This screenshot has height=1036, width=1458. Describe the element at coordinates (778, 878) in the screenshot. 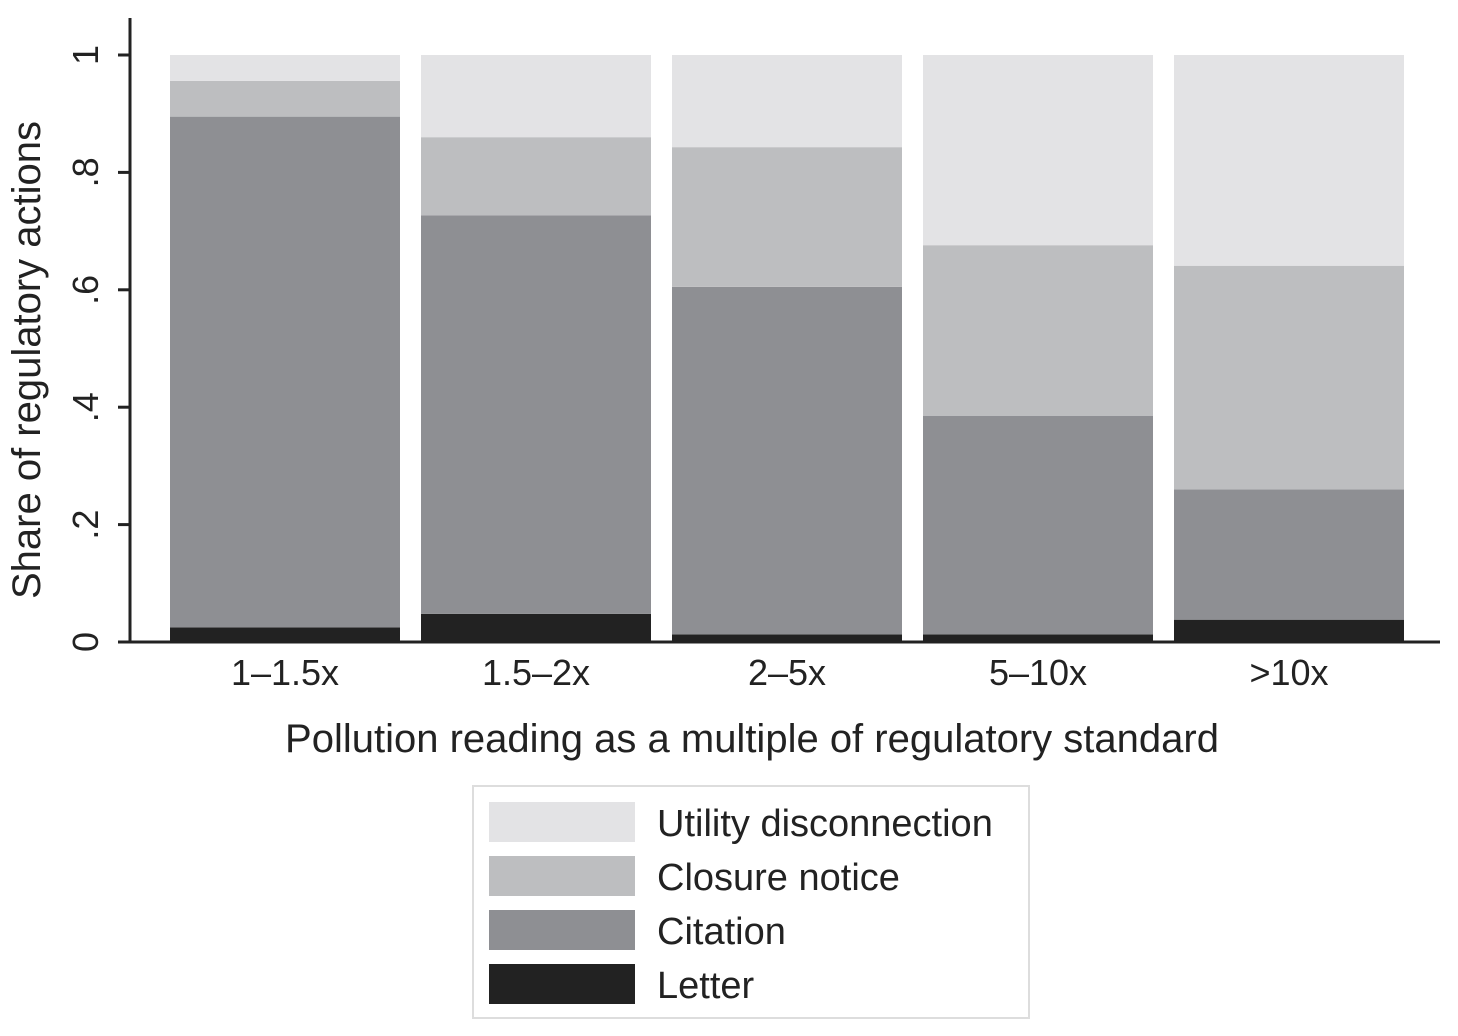

I see `legend-label-closure-notice: Closure notice` at that location.